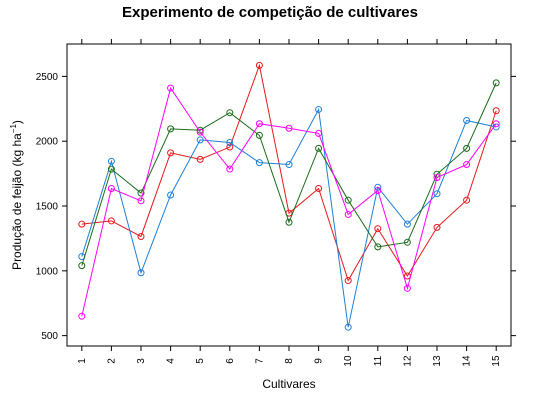 This screenshot has height=400, width=540. I want to click on x-axis-title: Cultivares, so click(288, 384).